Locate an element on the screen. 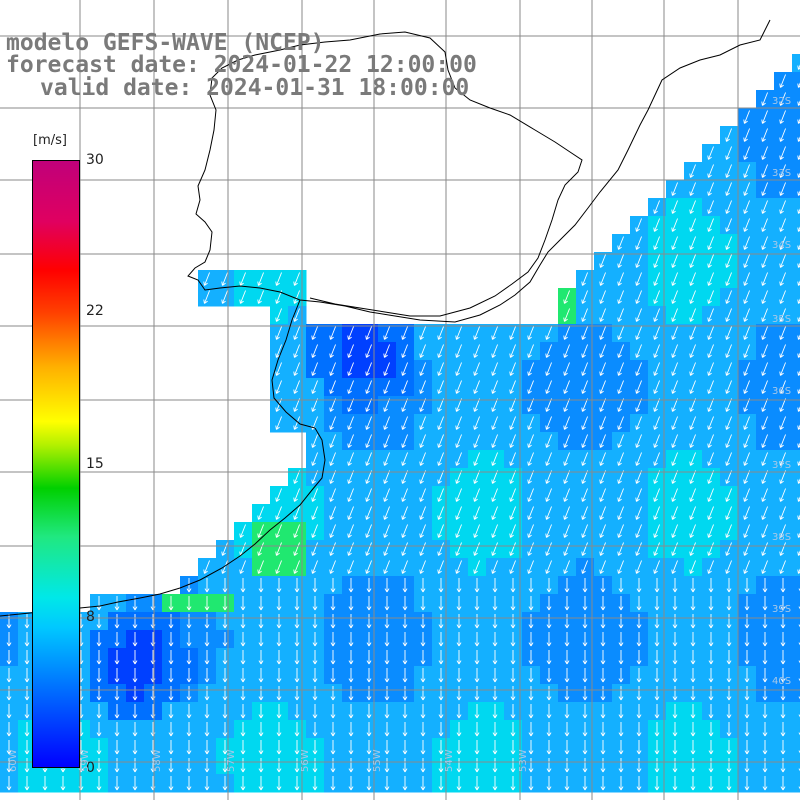 The height and width of the screenshot is (800, 800). lon-label-56w: 56W is located at coordinates (305, 760).